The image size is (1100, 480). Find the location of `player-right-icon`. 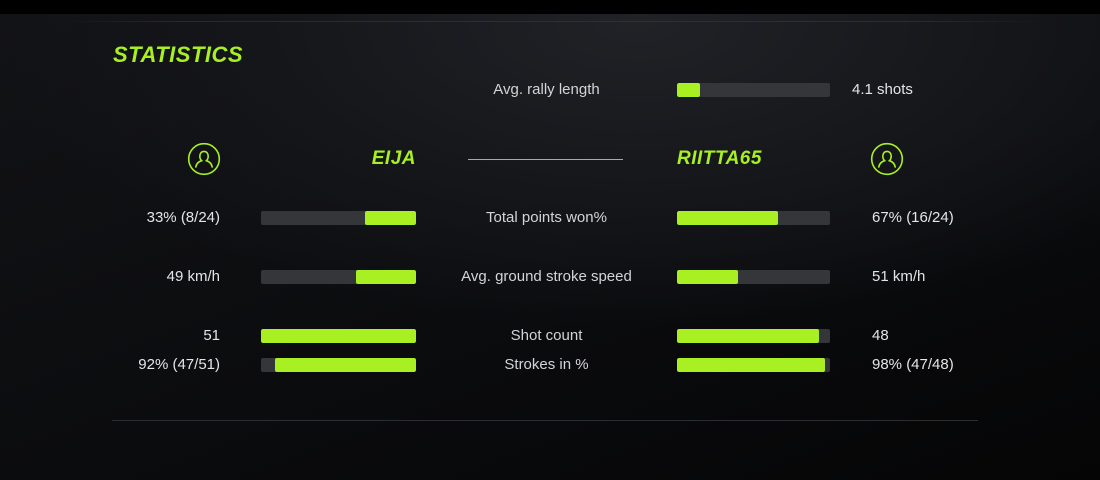

player-right-icon is located at coordinates (887, 159).